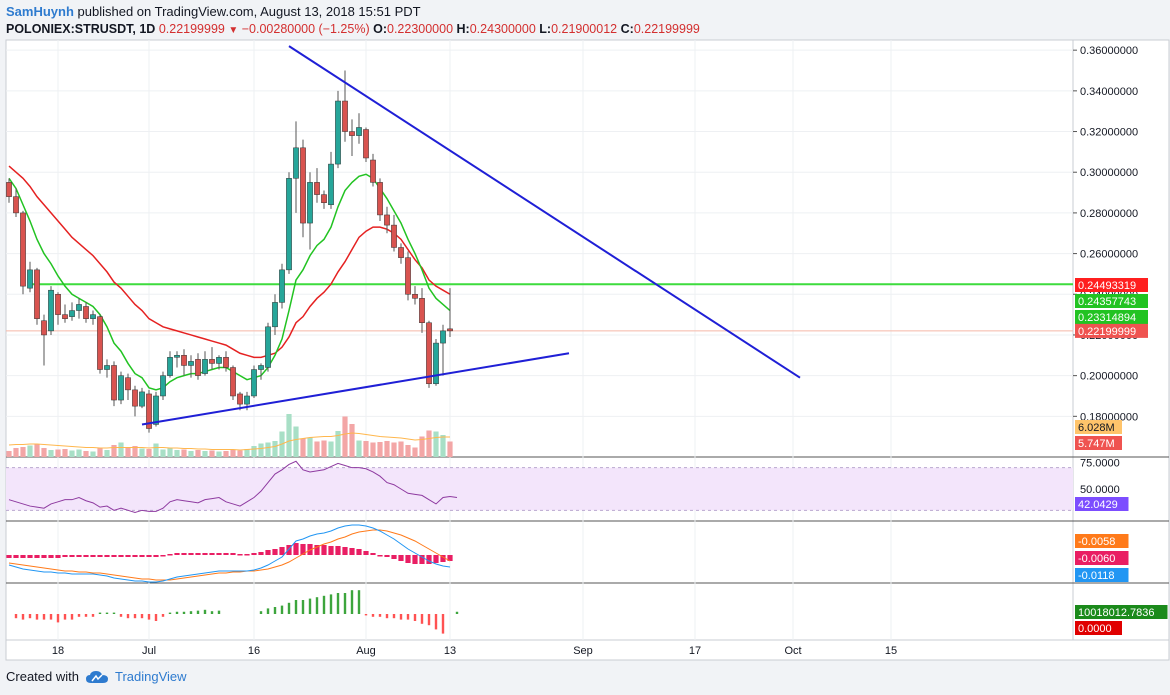 This screenshot has height=695, width=1170. Describe the element at coordinates (1107, 302) in the screenshot. I see `price-axis-label: 0.24357743` at that location.